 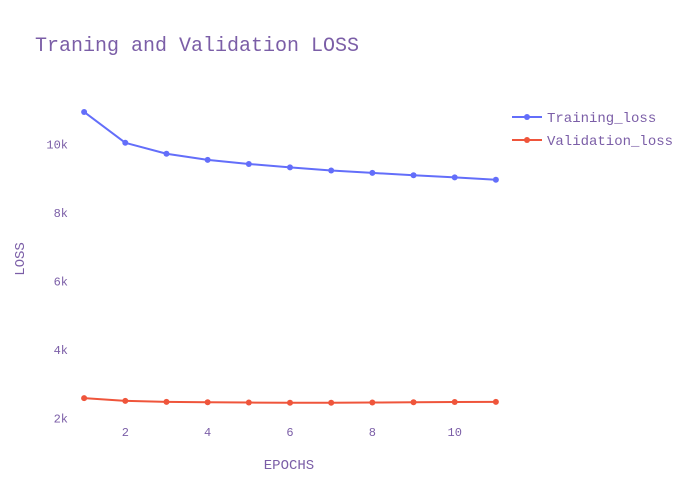 I want to click on legend: Training_loss Validation_loss, so click(x=592, y=130).